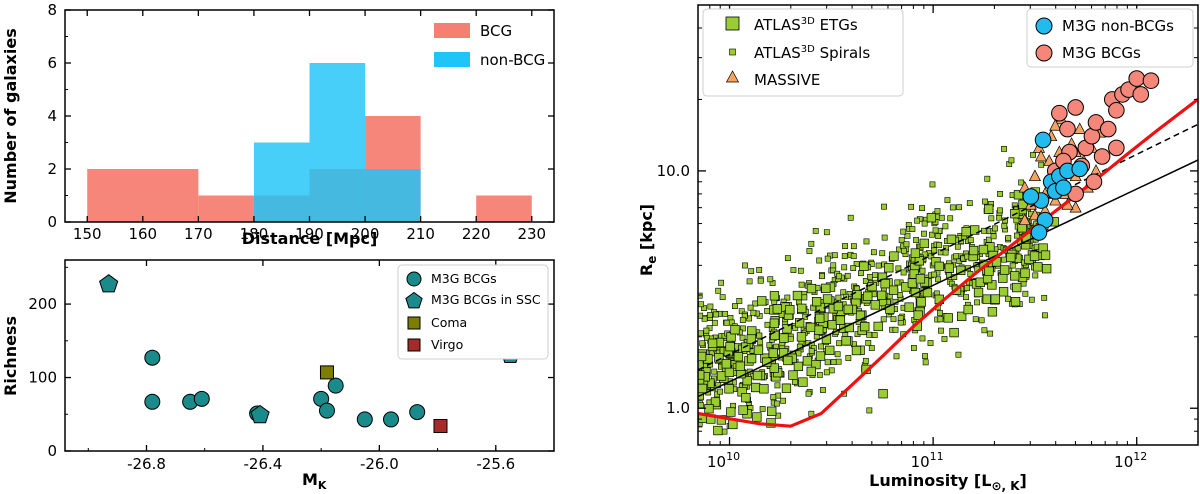  I want to click on size-luminosity-legend-right: M3G non-BCGs M3G BCGs, so click(1110, 38).